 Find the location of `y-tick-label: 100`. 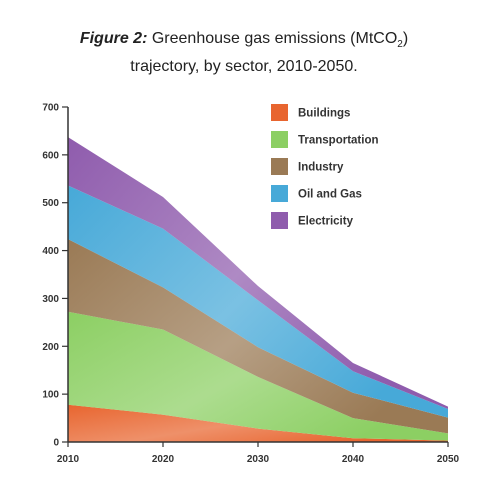

y-tick-label: 100 is located at coordinates (50, 395).